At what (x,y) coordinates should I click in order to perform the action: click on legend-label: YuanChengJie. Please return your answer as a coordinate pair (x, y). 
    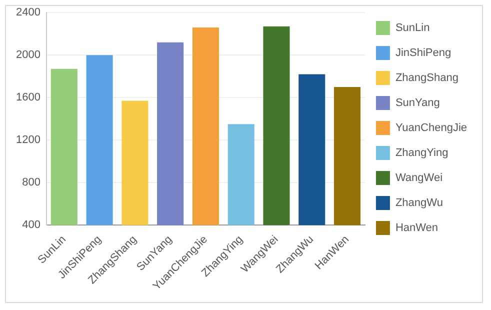
    Looking at the image, I should click on (431, 128).